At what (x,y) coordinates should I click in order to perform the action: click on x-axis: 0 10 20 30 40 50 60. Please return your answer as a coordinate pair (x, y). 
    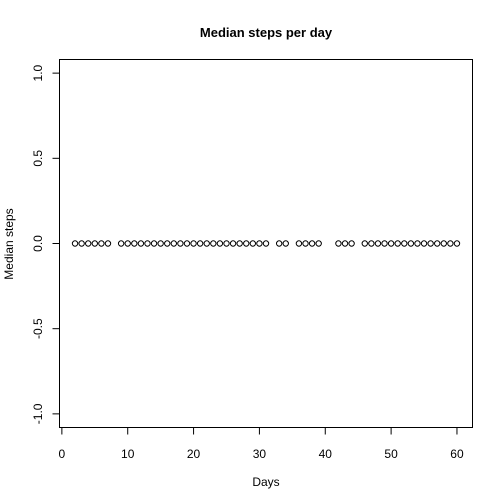
    Looking at the image, I should click on (261, 444).